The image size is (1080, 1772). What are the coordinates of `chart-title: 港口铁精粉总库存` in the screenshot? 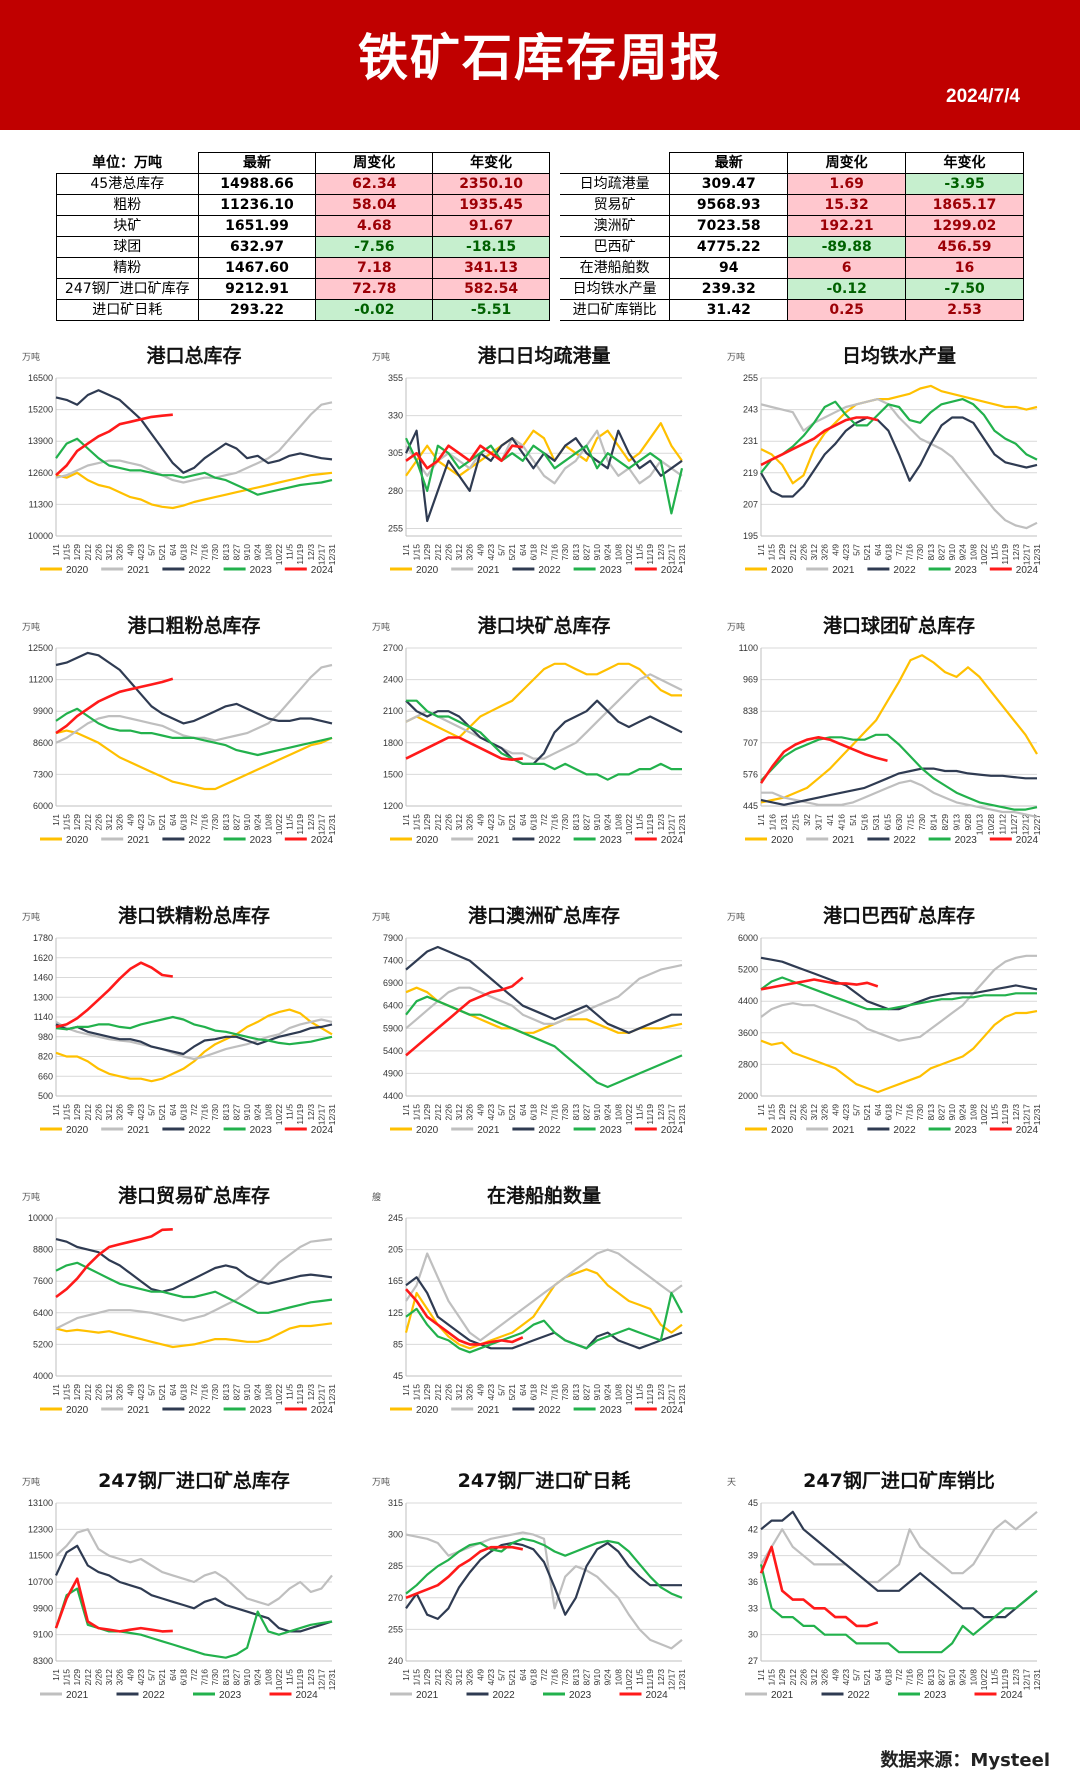 It's located at (194, 915).